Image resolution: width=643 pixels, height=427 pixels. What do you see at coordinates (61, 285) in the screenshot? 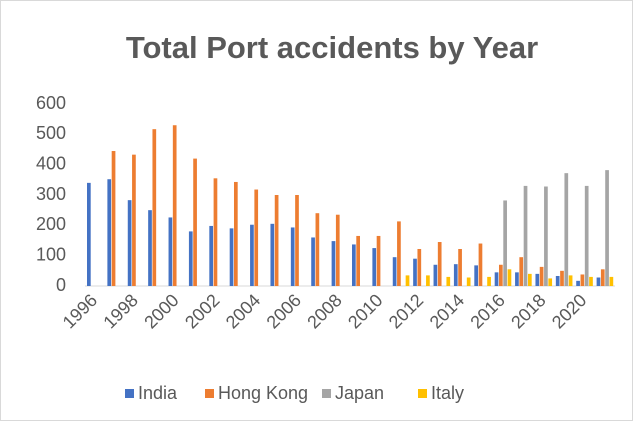
I see `y-tick-label: 0` at bounding box center [61, 285].